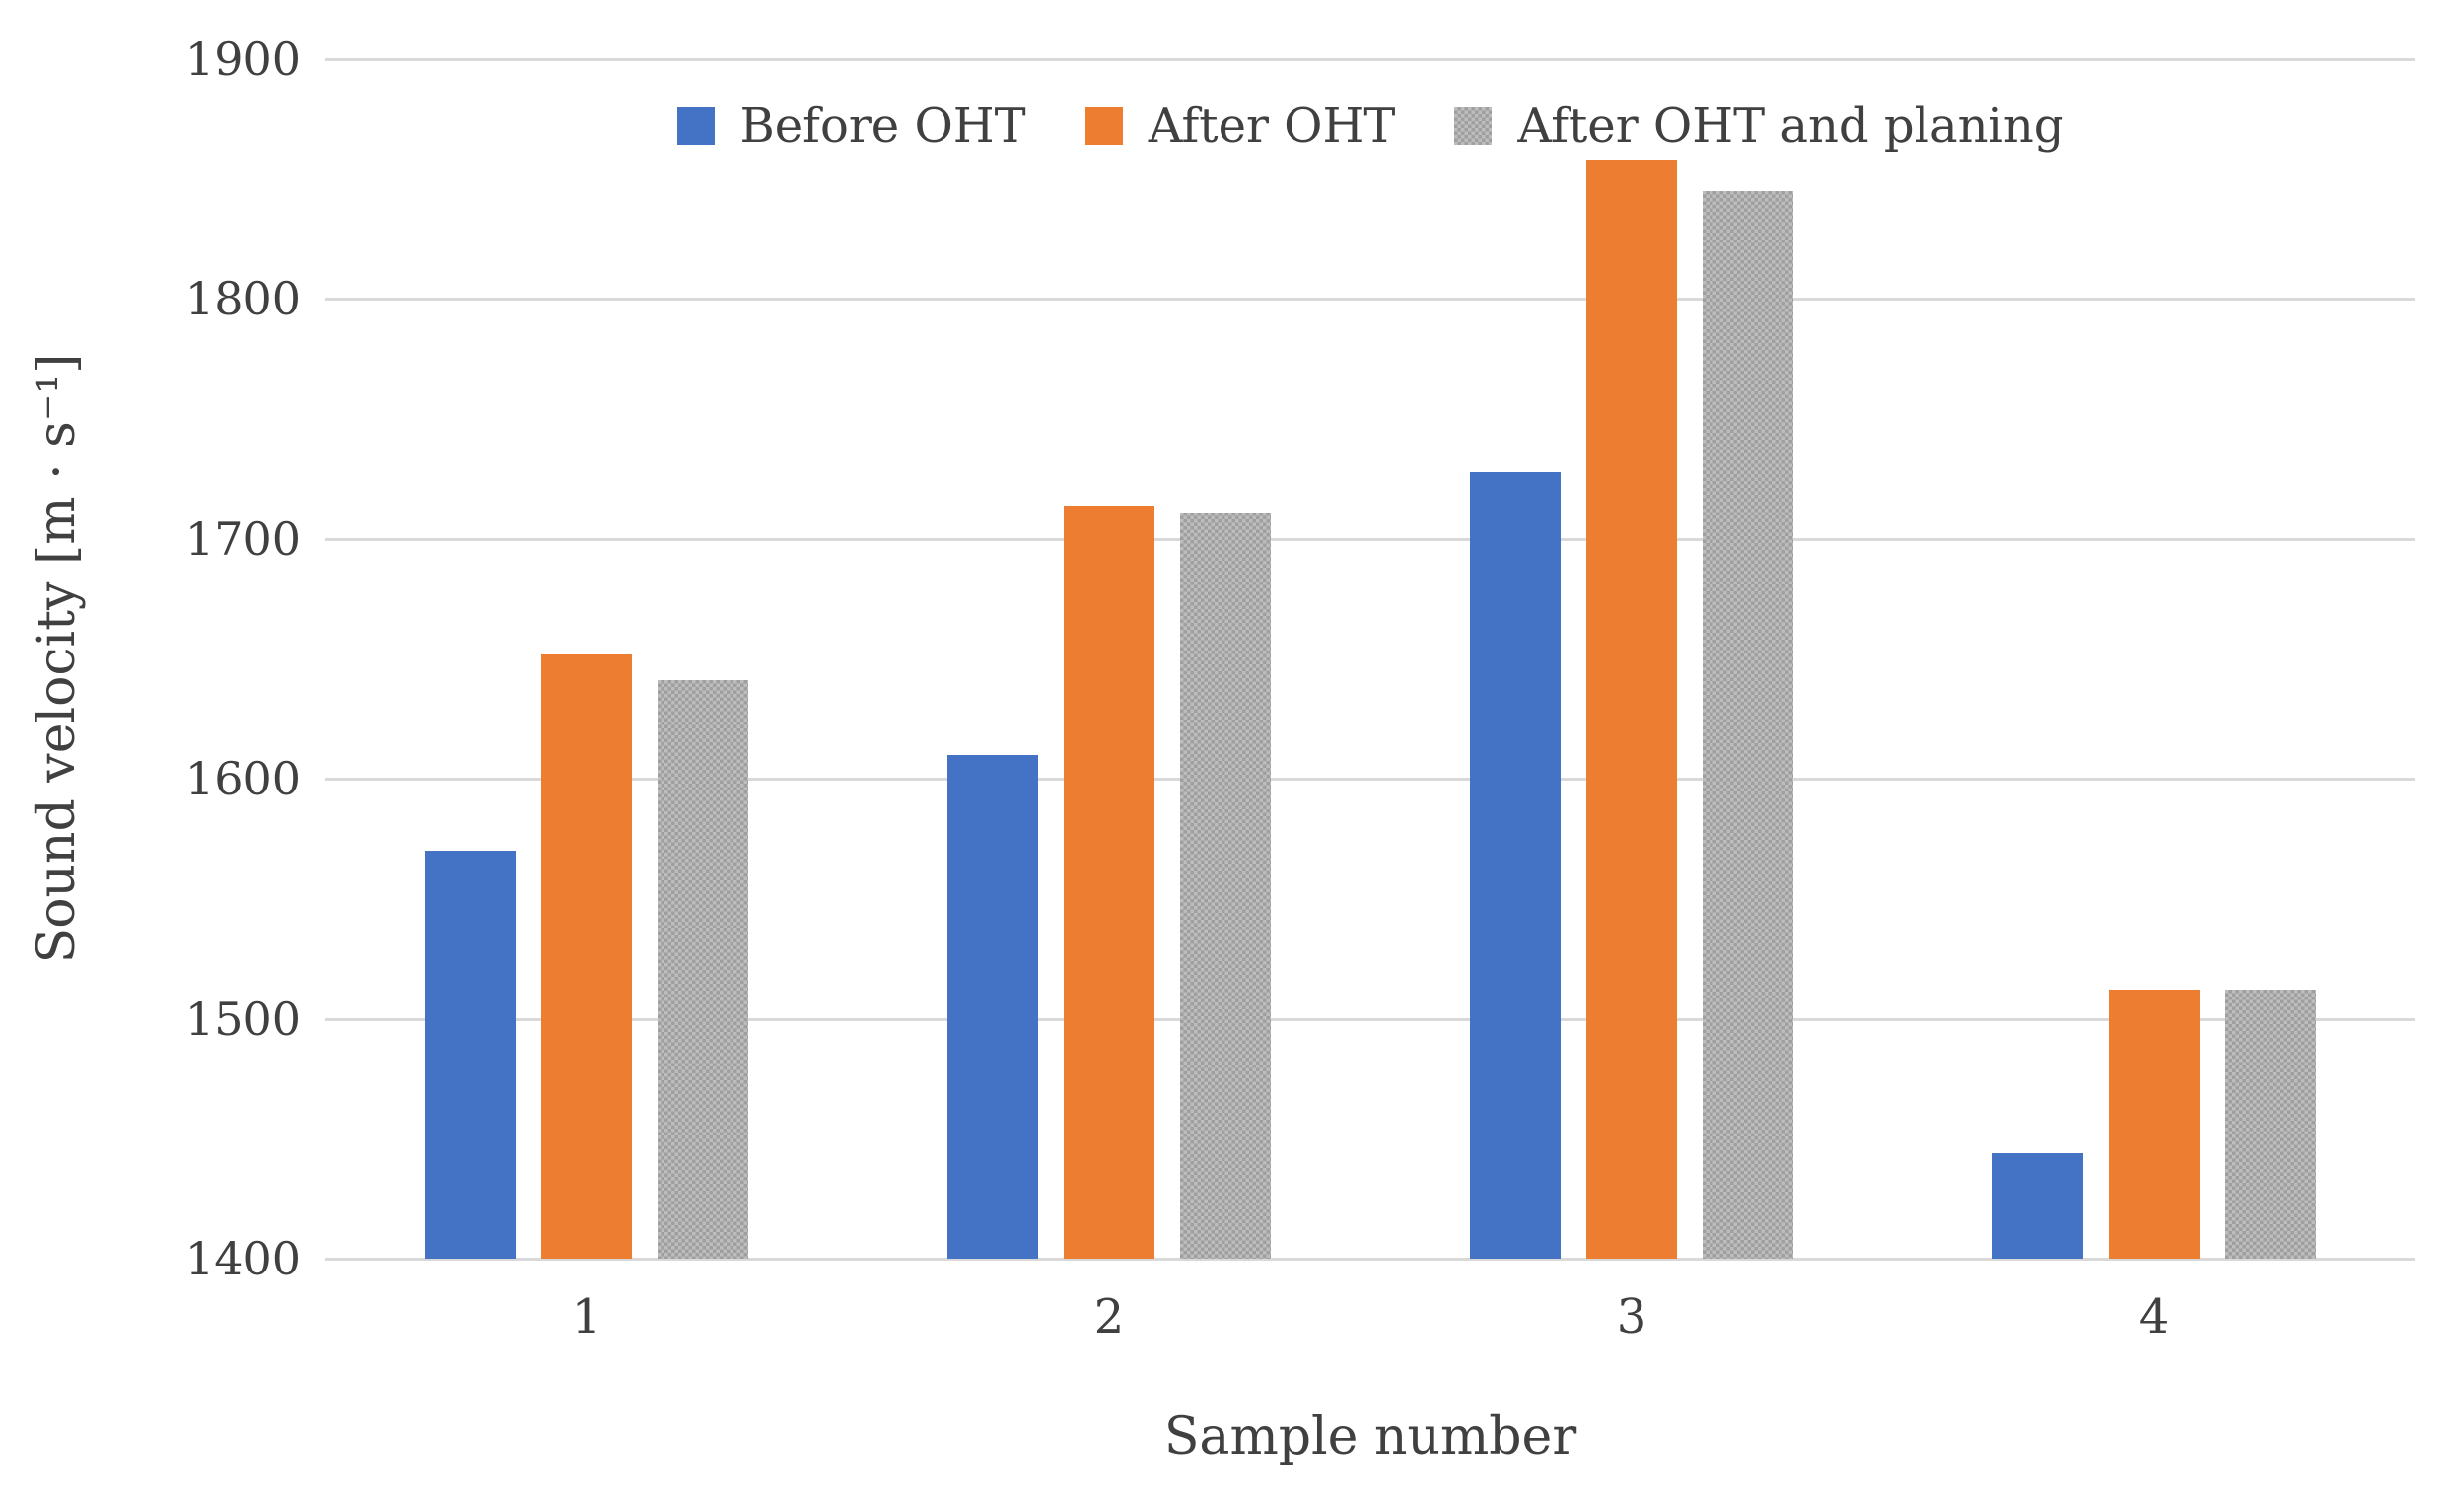  Describe the element at coordinates (1370, 1437) in the screenshot. I see `x-axis-title: Sample number` at that location.